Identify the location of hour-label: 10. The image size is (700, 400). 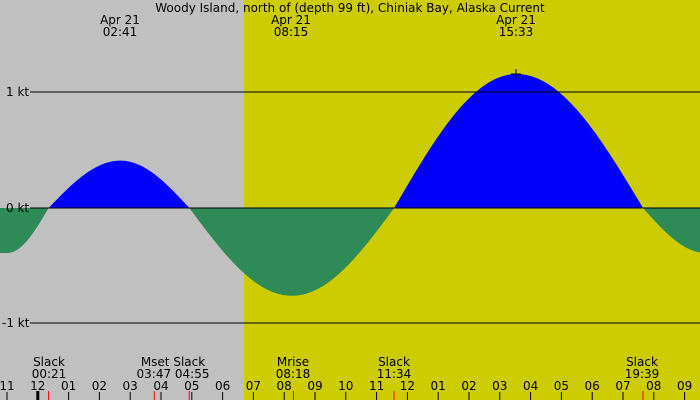
(346, 386).